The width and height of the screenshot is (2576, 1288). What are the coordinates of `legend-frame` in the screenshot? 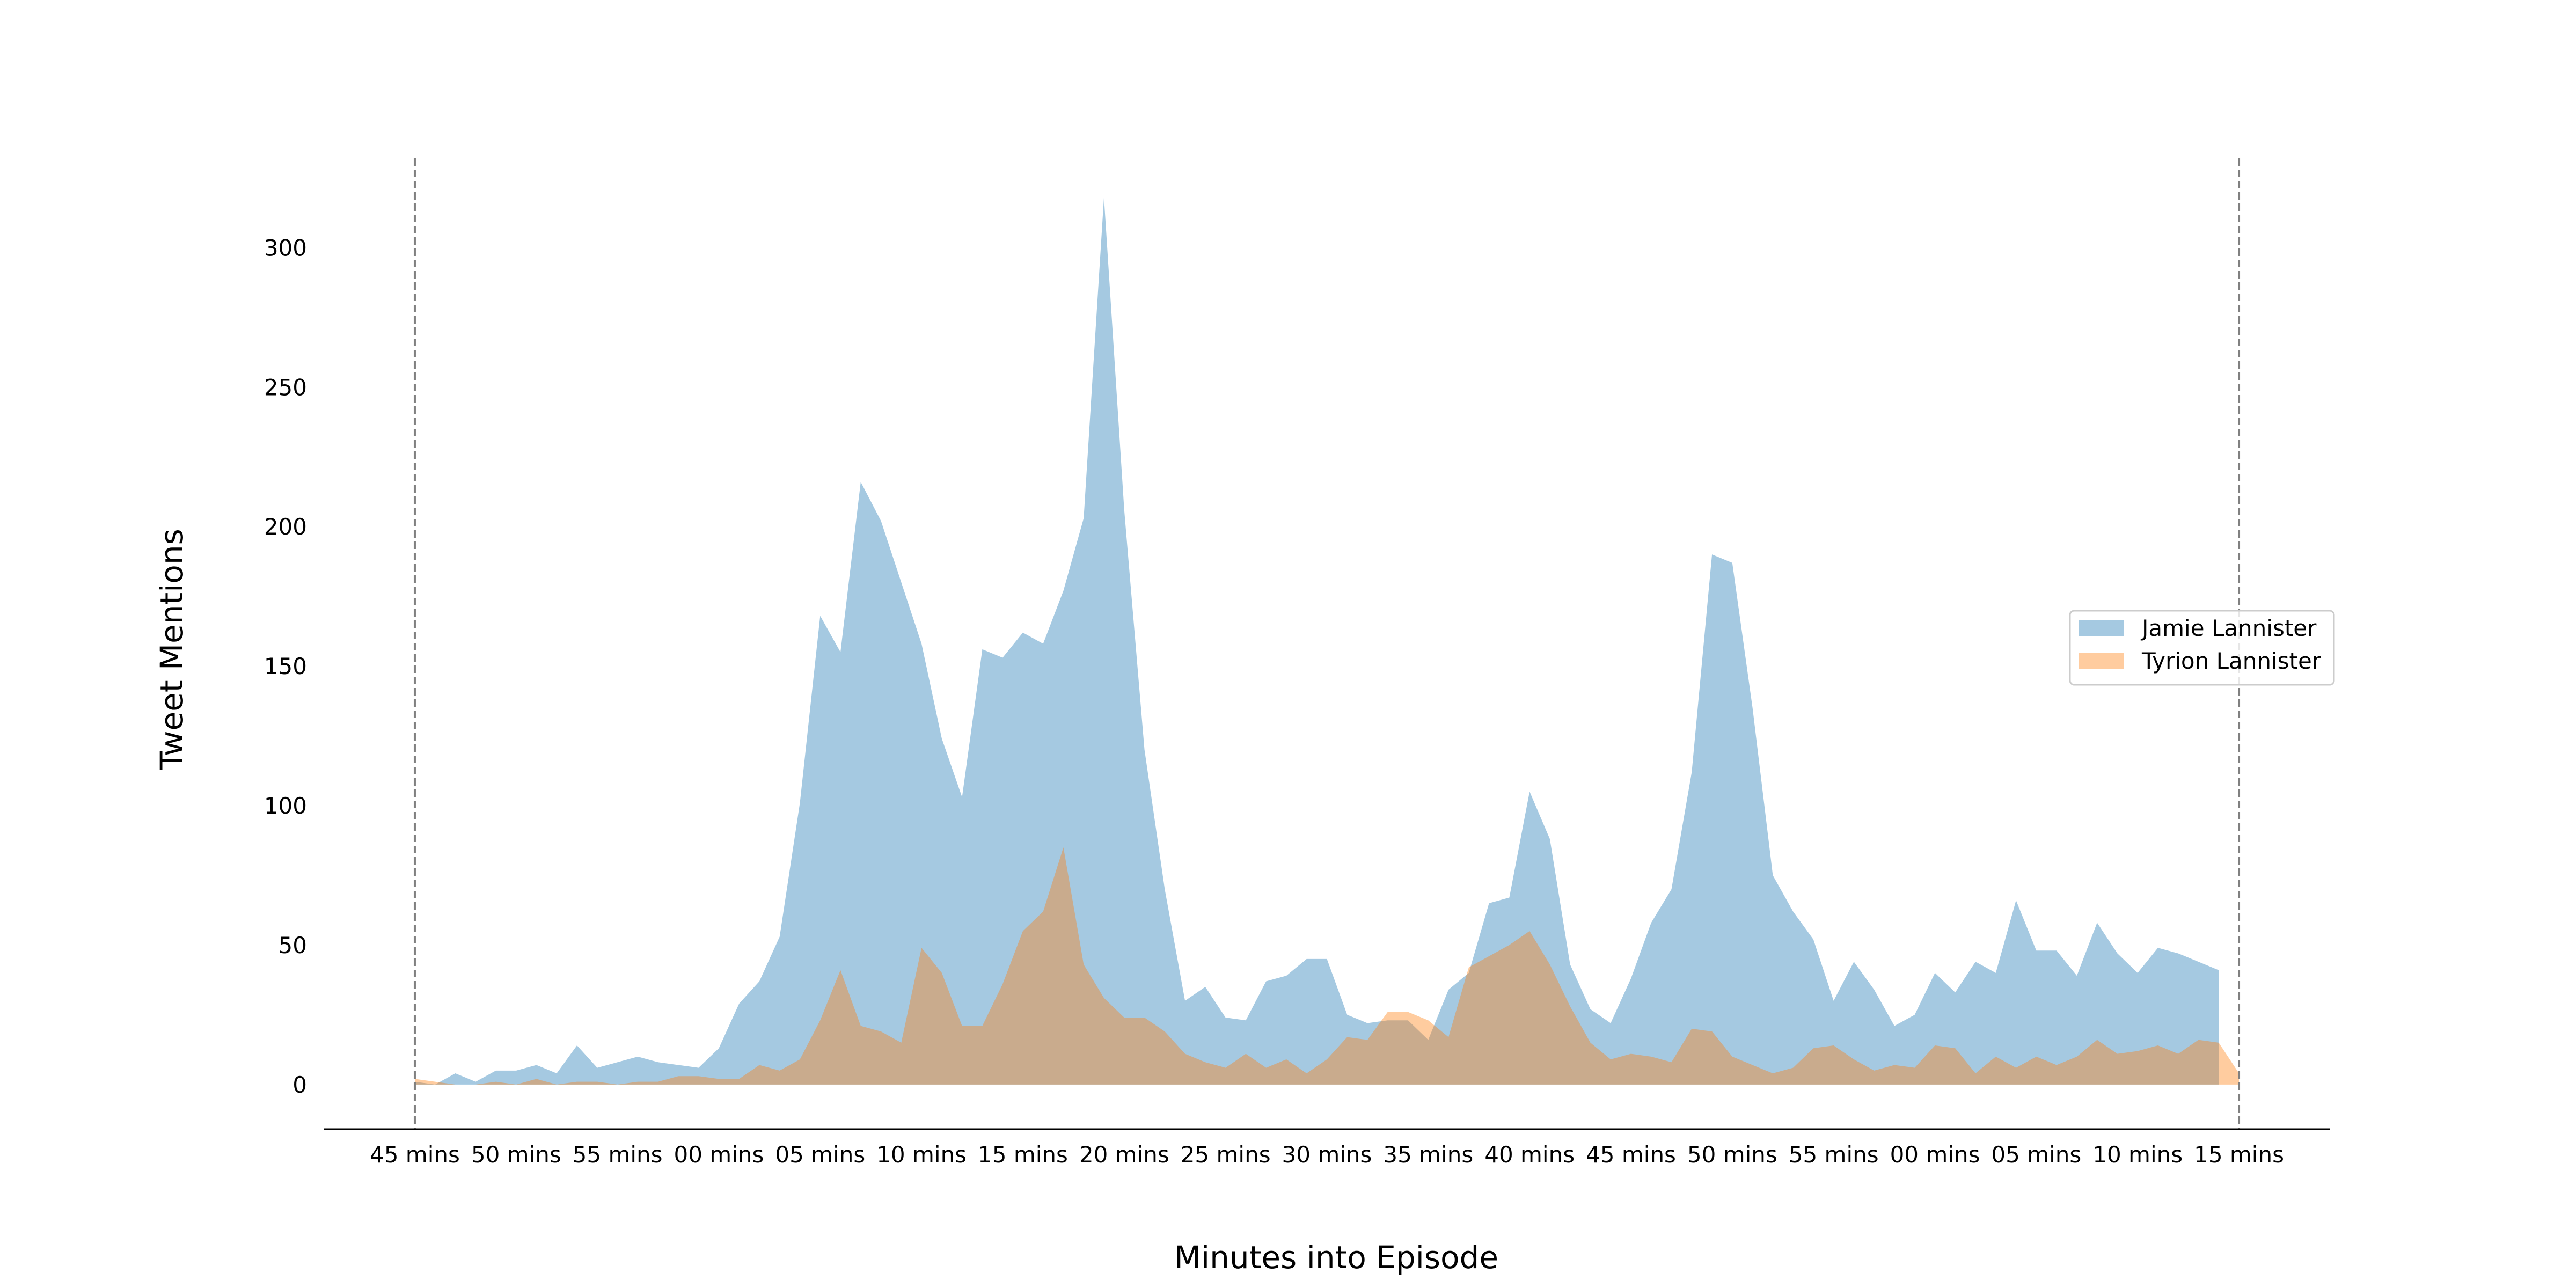 It's located at (2202, 648).